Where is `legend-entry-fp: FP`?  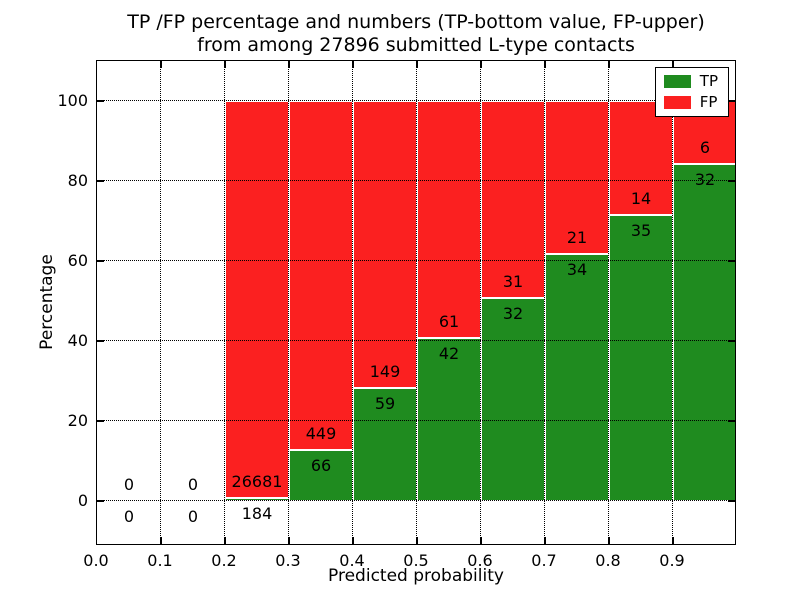 legend-entry-fp: FP is located at coordinates (690, 102).